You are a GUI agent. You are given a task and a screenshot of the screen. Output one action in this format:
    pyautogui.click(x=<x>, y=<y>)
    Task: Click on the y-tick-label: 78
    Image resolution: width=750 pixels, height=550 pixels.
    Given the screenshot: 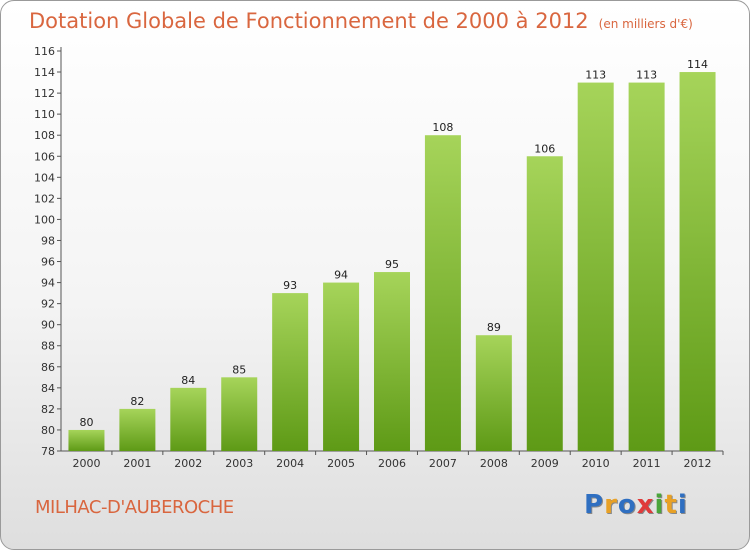 What is the action you would take?
    pyautogui.click(x=48, y=451)
    